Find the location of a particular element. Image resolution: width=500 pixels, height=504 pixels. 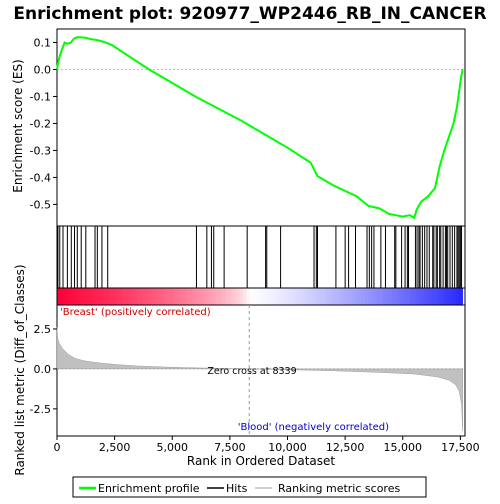

metric-y-tick-label: -2.5 is located at coordinates (40, 409).